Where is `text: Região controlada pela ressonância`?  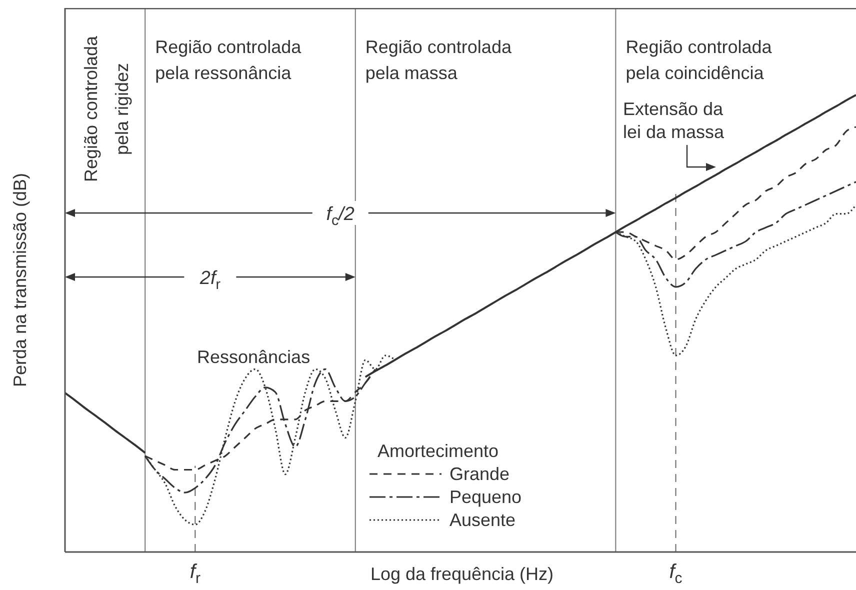
text: Região controlada pela ressonância is located at coordinates (228, 60).